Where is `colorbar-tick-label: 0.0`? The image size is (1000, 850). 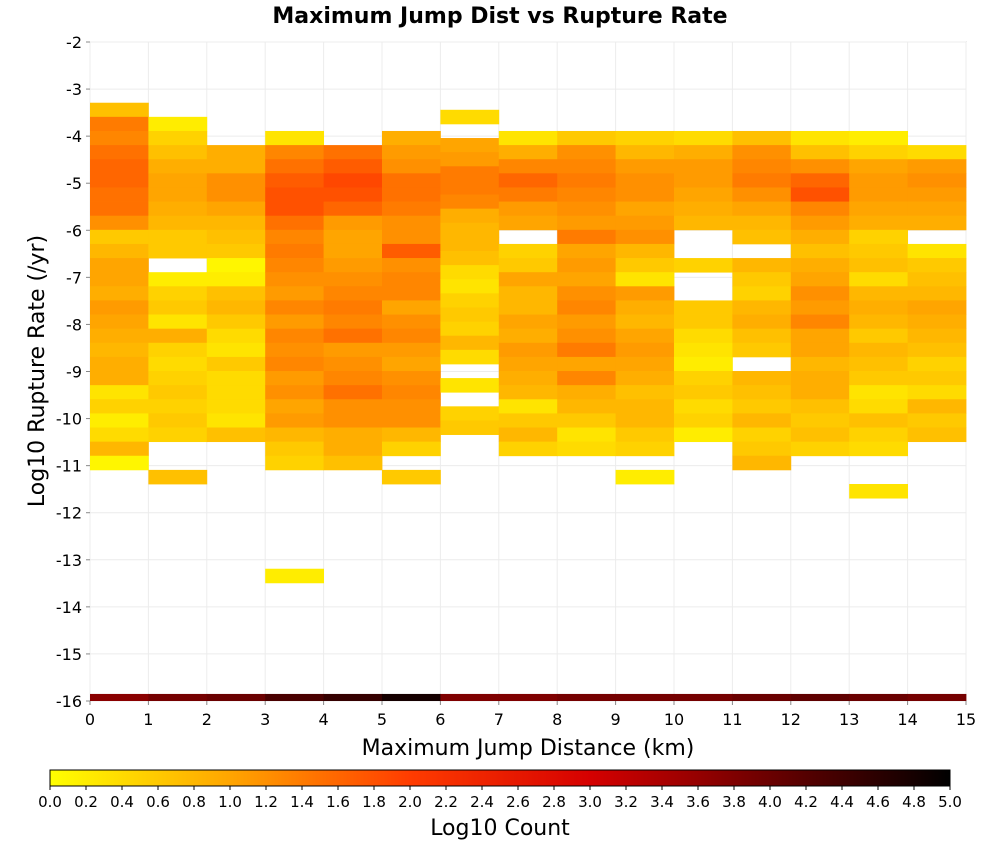
colorbar-tick-label: 0.0 is located at coordinates (50, 802).